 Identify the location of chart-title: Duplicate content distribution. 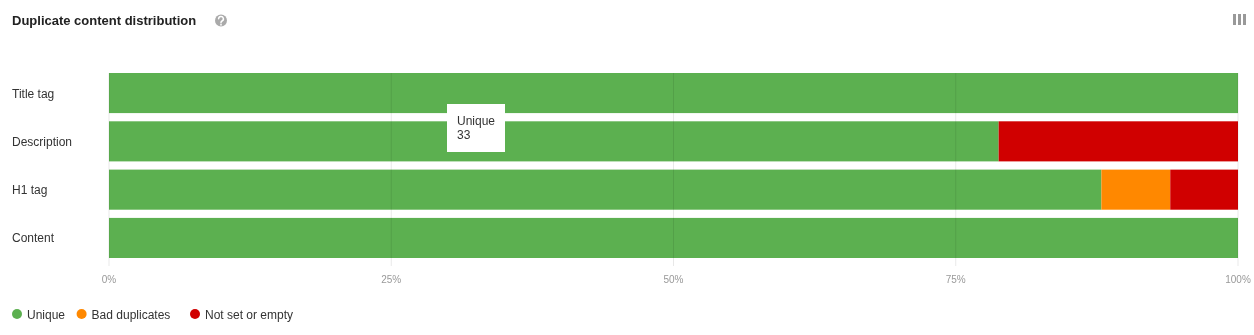
(104, 20).